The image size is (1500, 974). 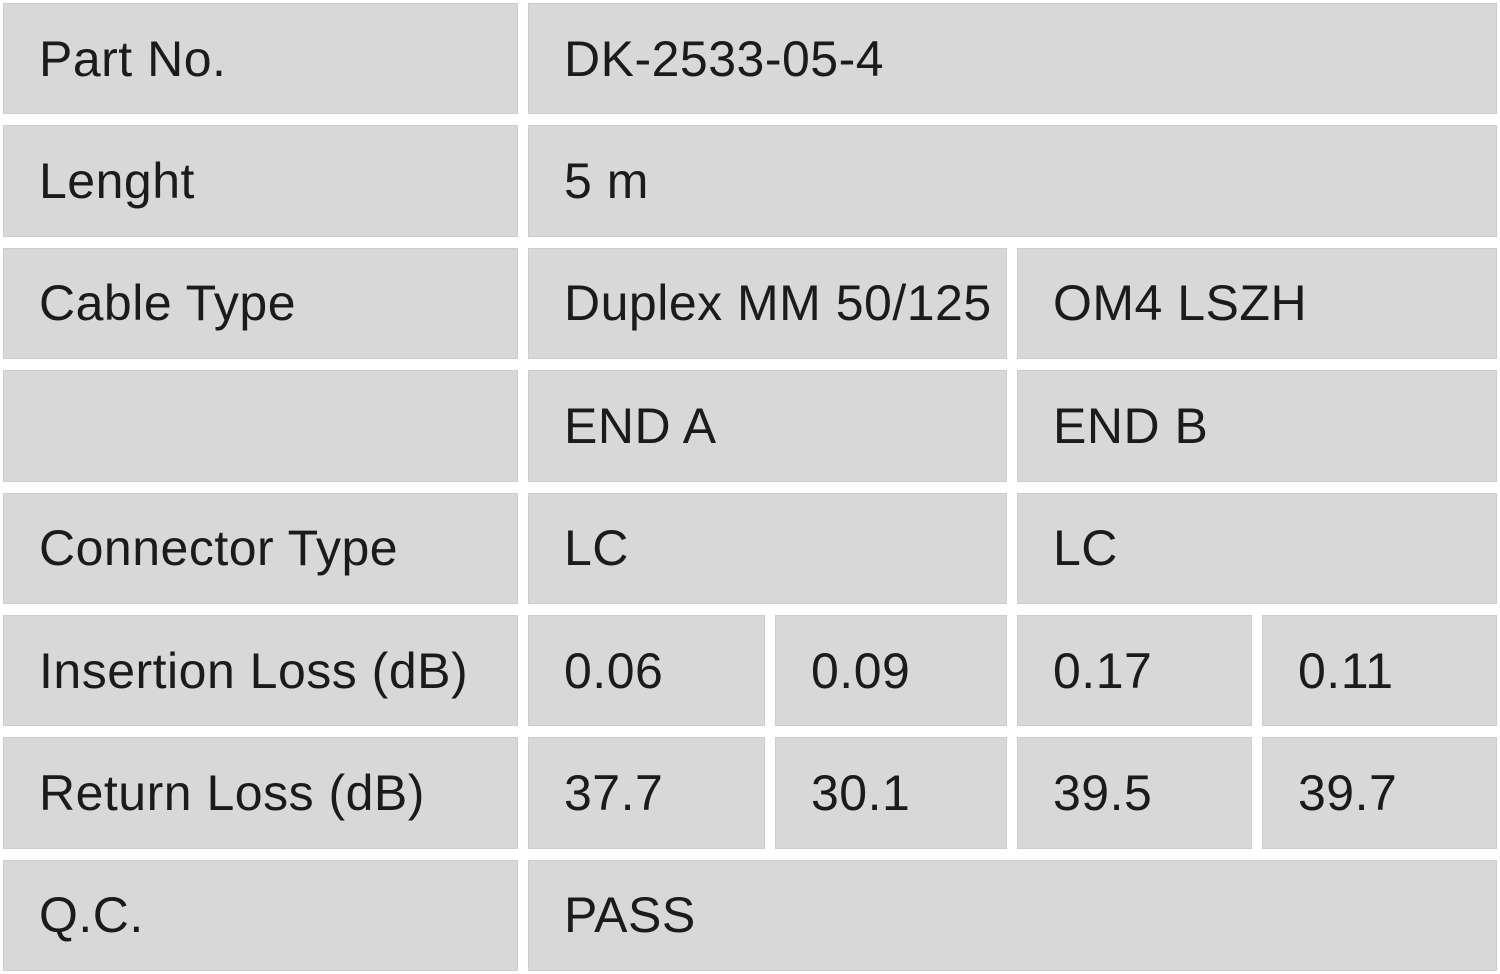 What do you see at coordinates (1012, 59) in the screenshot?
I see `part-no-value-cell: DK-2533-05-4` at bounding box center [1012, 59].